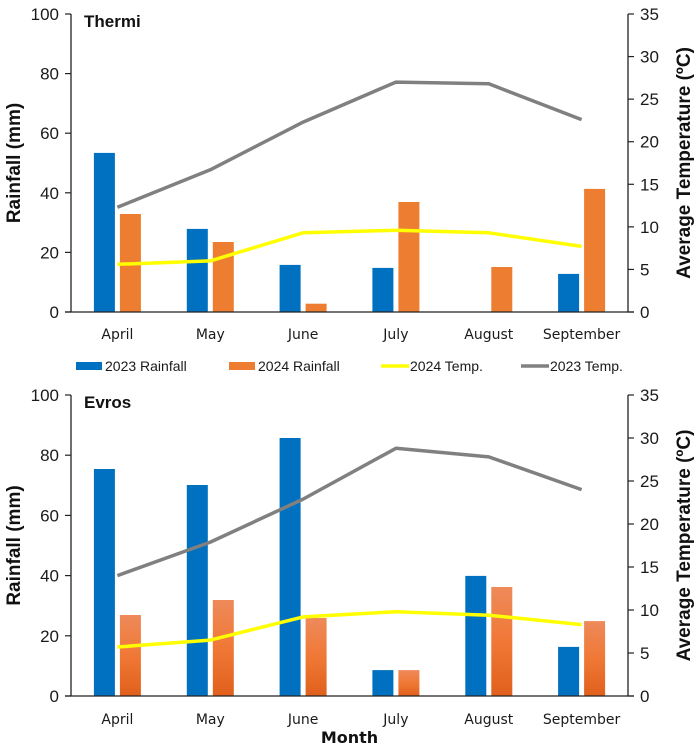 The image size is (700, 747). I want to click on panel-title: Thermi, so click(112, 21).